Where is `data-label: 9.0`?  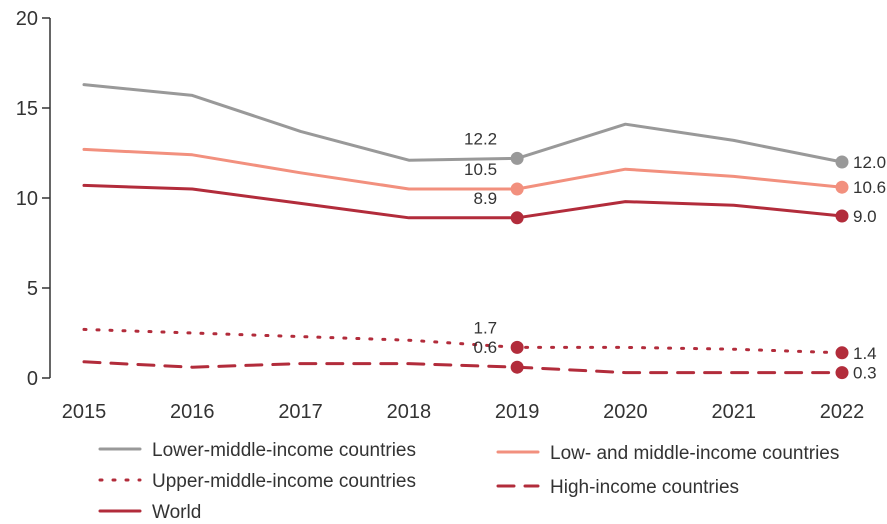 data-label: 9.0 is located at coordinates (865, 216).